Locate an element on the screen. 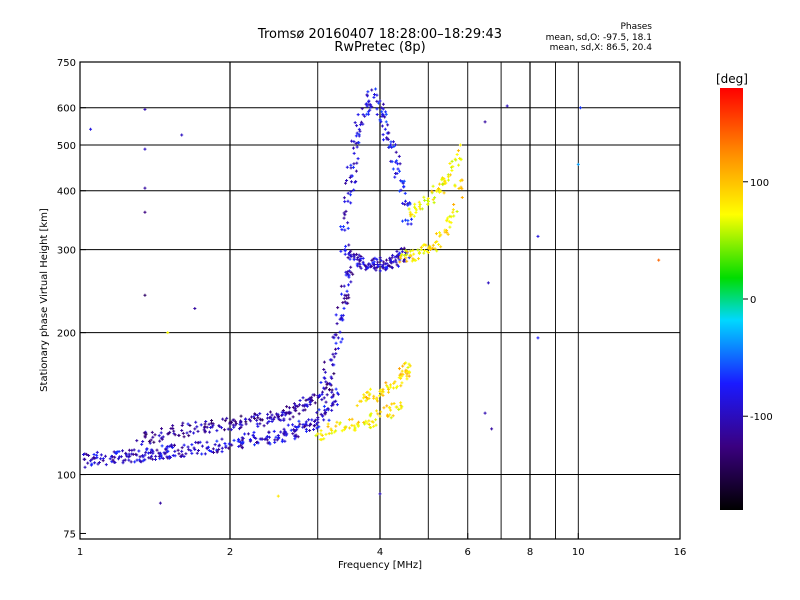  colorbar-tick-label: 0 is located at coordinates (753, 300).